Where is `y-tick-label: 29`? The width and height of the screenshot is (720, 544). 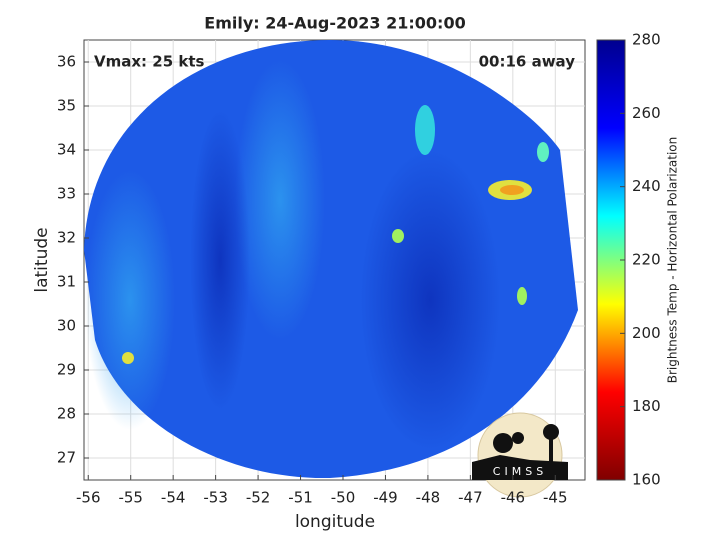 y-tick-label: 29 is located at coordinates (66, 370).